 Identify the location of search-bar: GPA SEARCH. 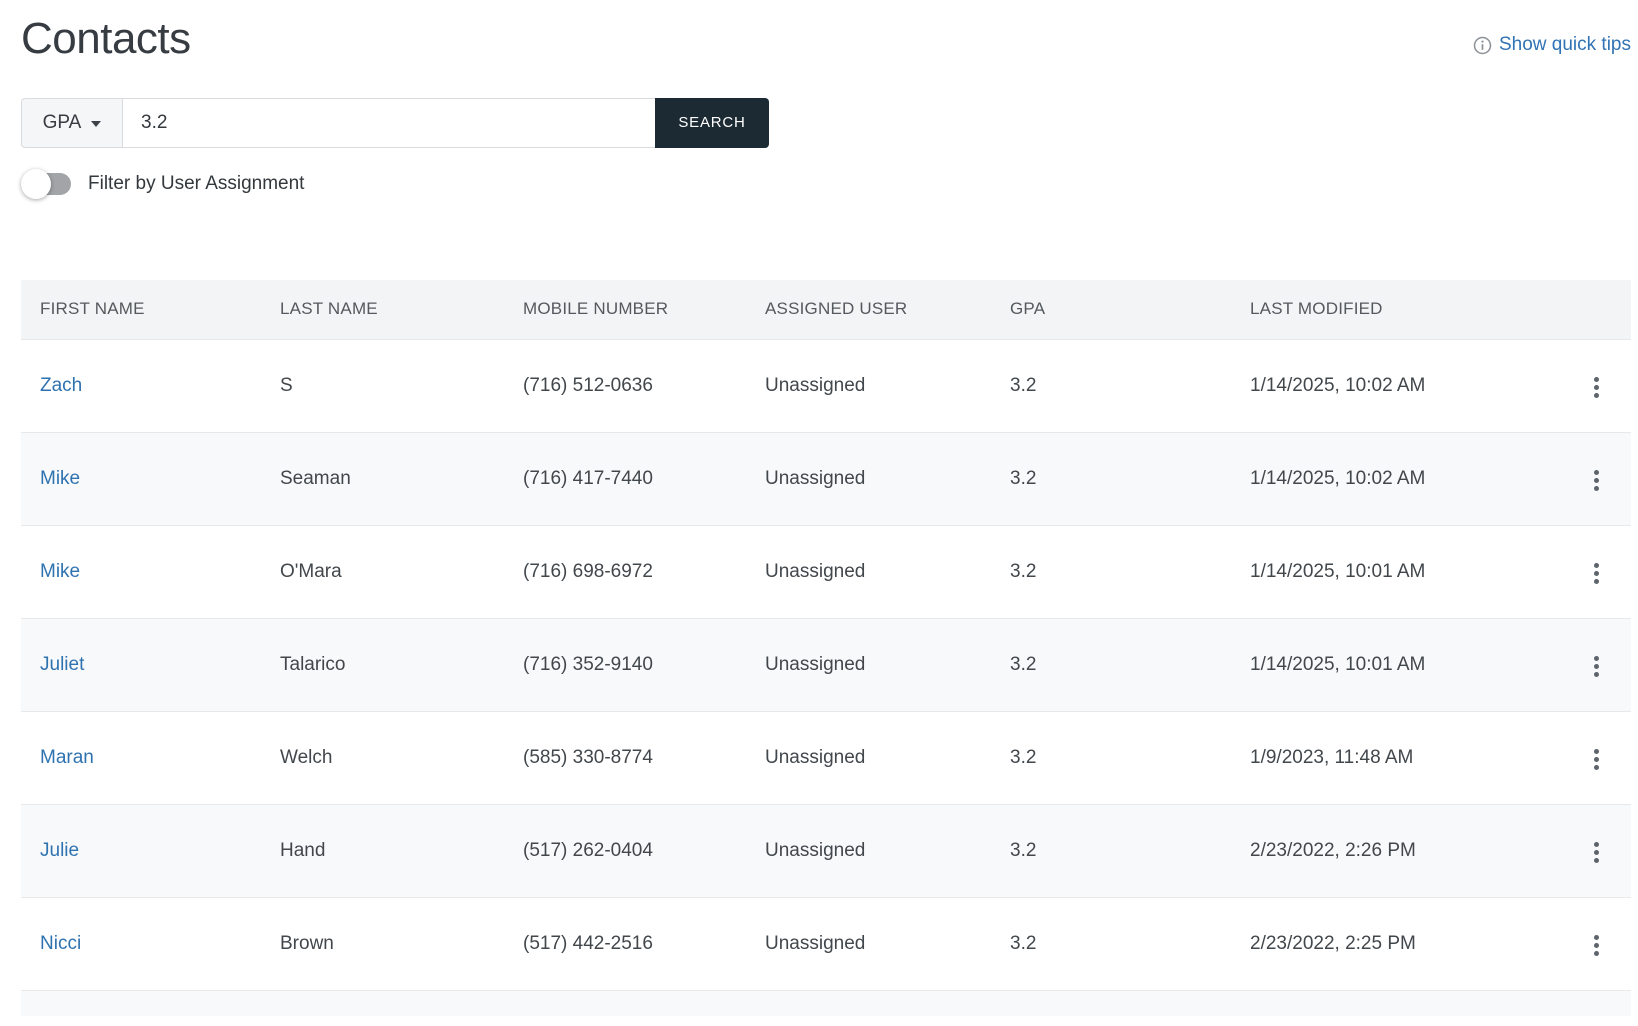
(395, 122).